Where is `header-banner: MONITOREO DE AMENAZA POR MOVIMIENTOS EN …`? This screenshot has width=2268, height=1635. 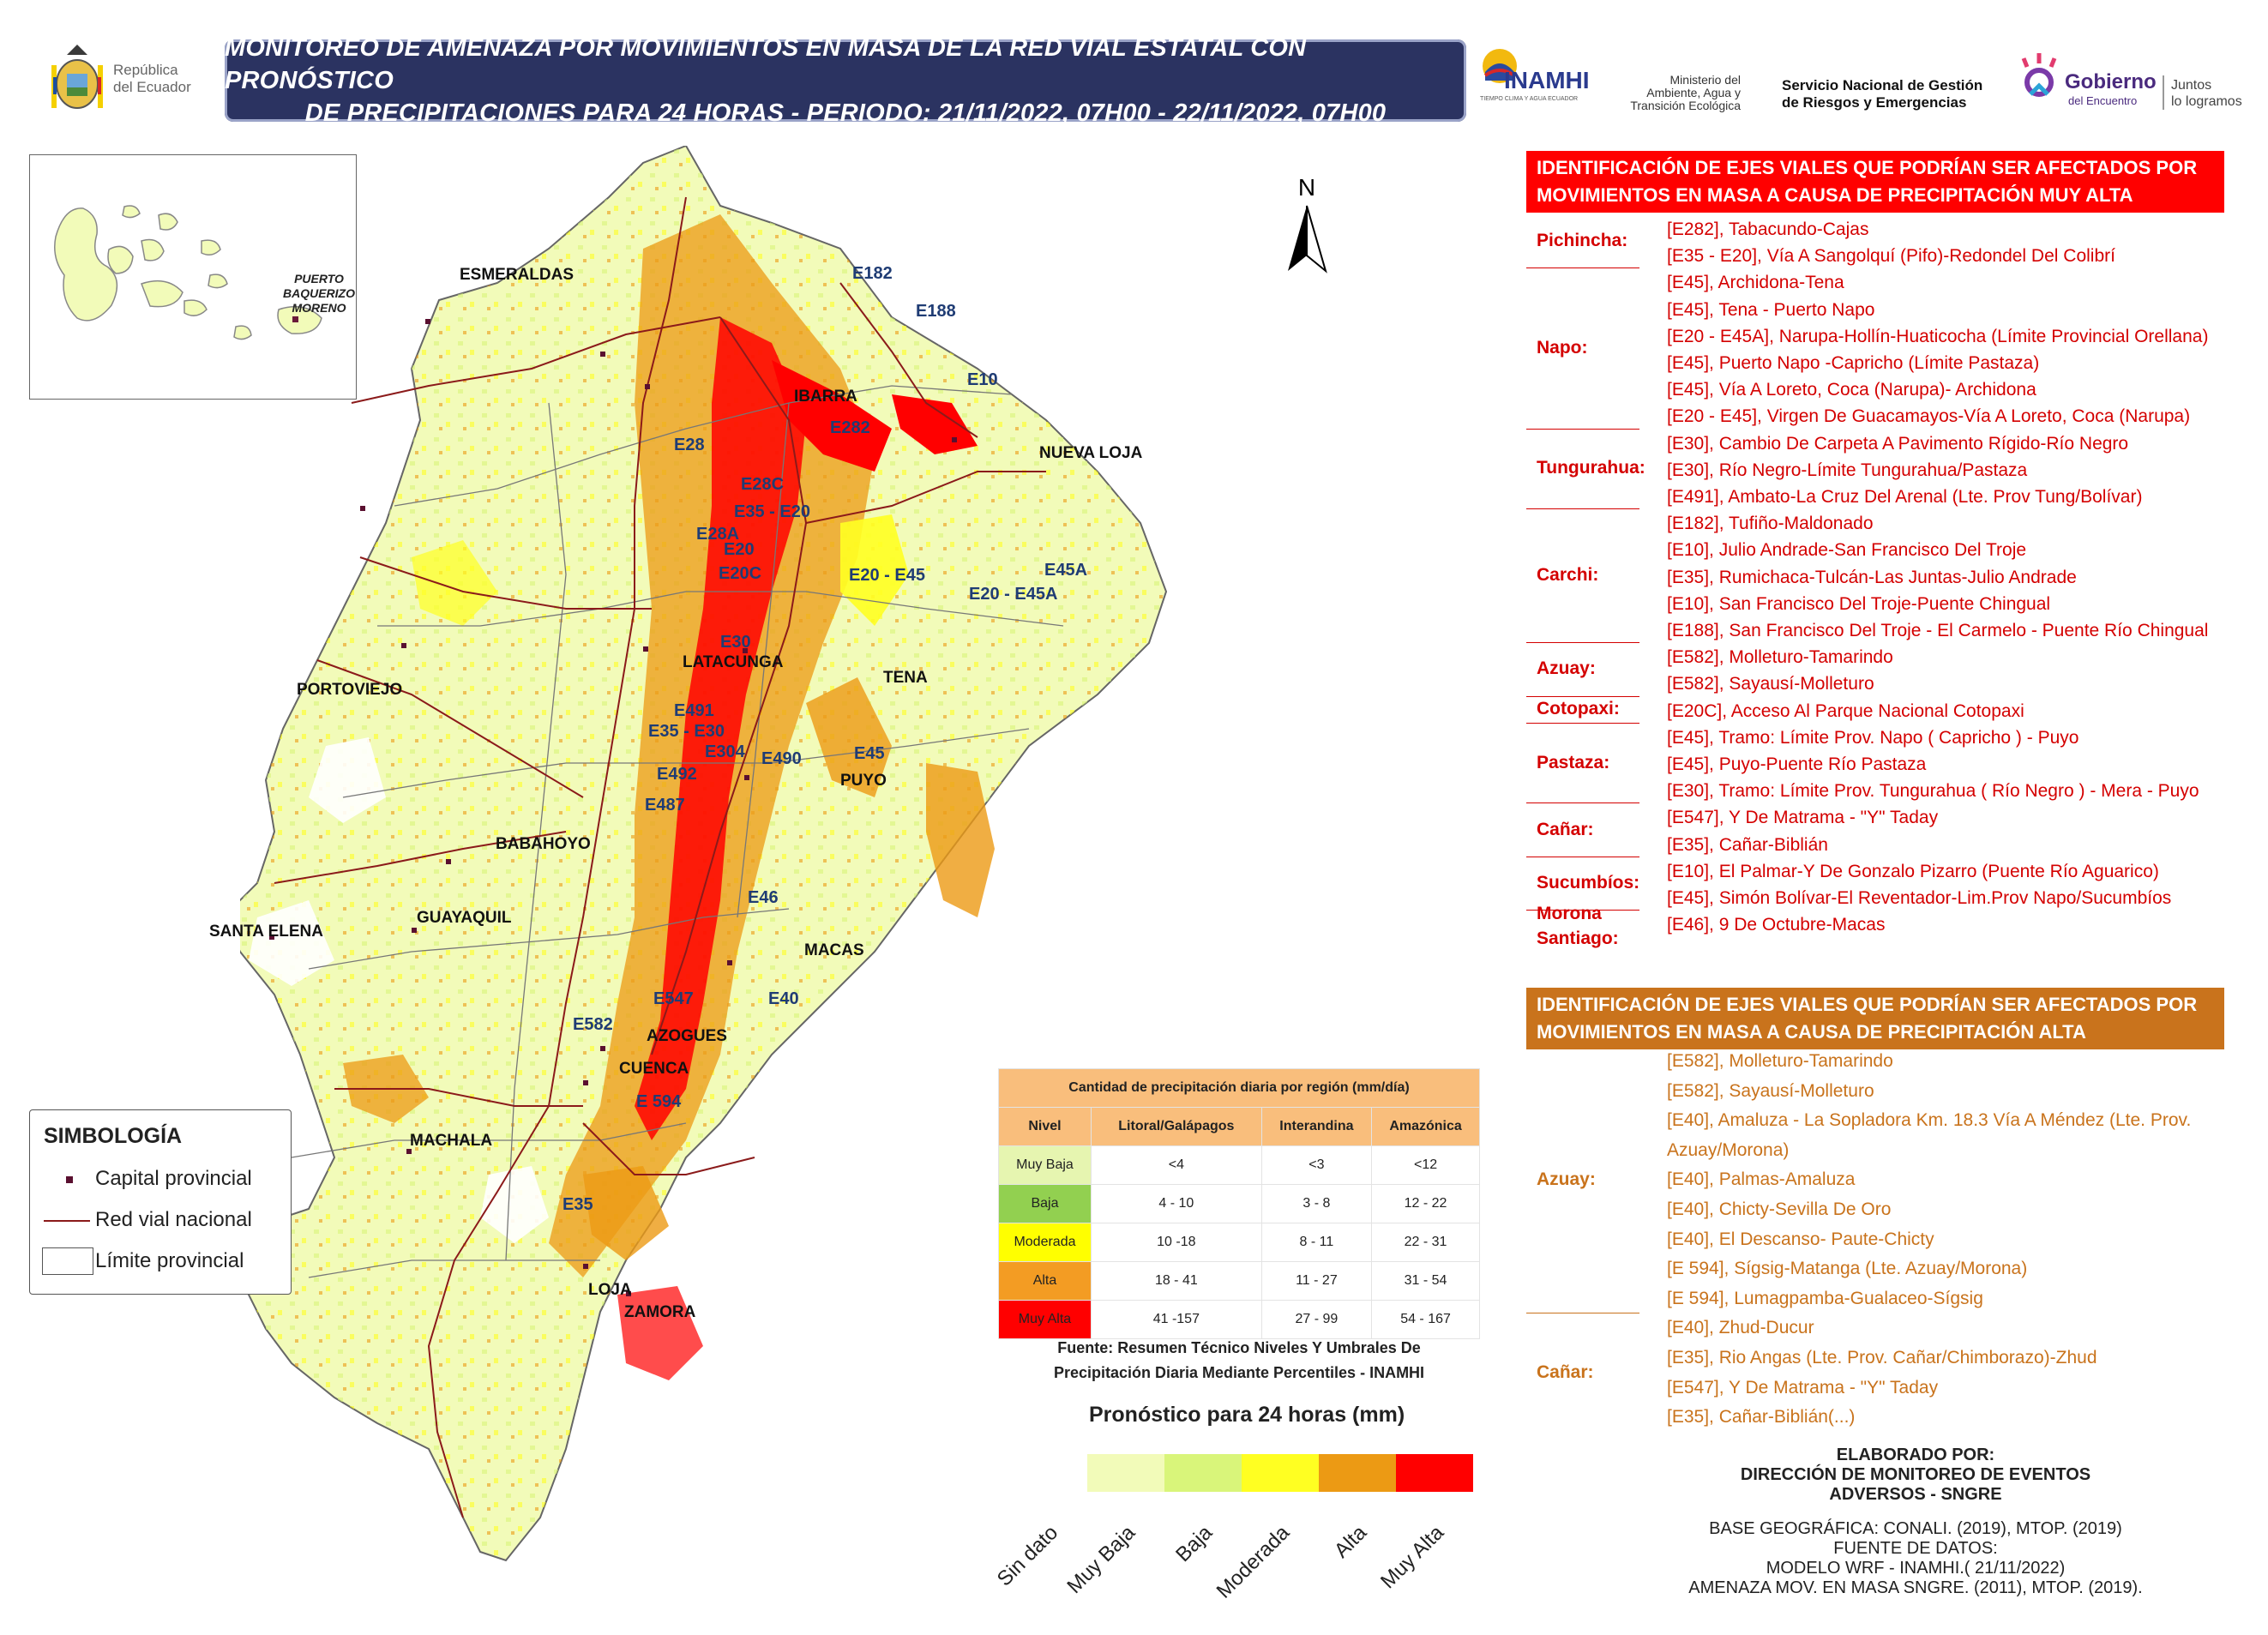 header-banner: MONITOREO DE AMENAZA POR MOVIMIENTOS EN … is located at coordinates (845, 80).